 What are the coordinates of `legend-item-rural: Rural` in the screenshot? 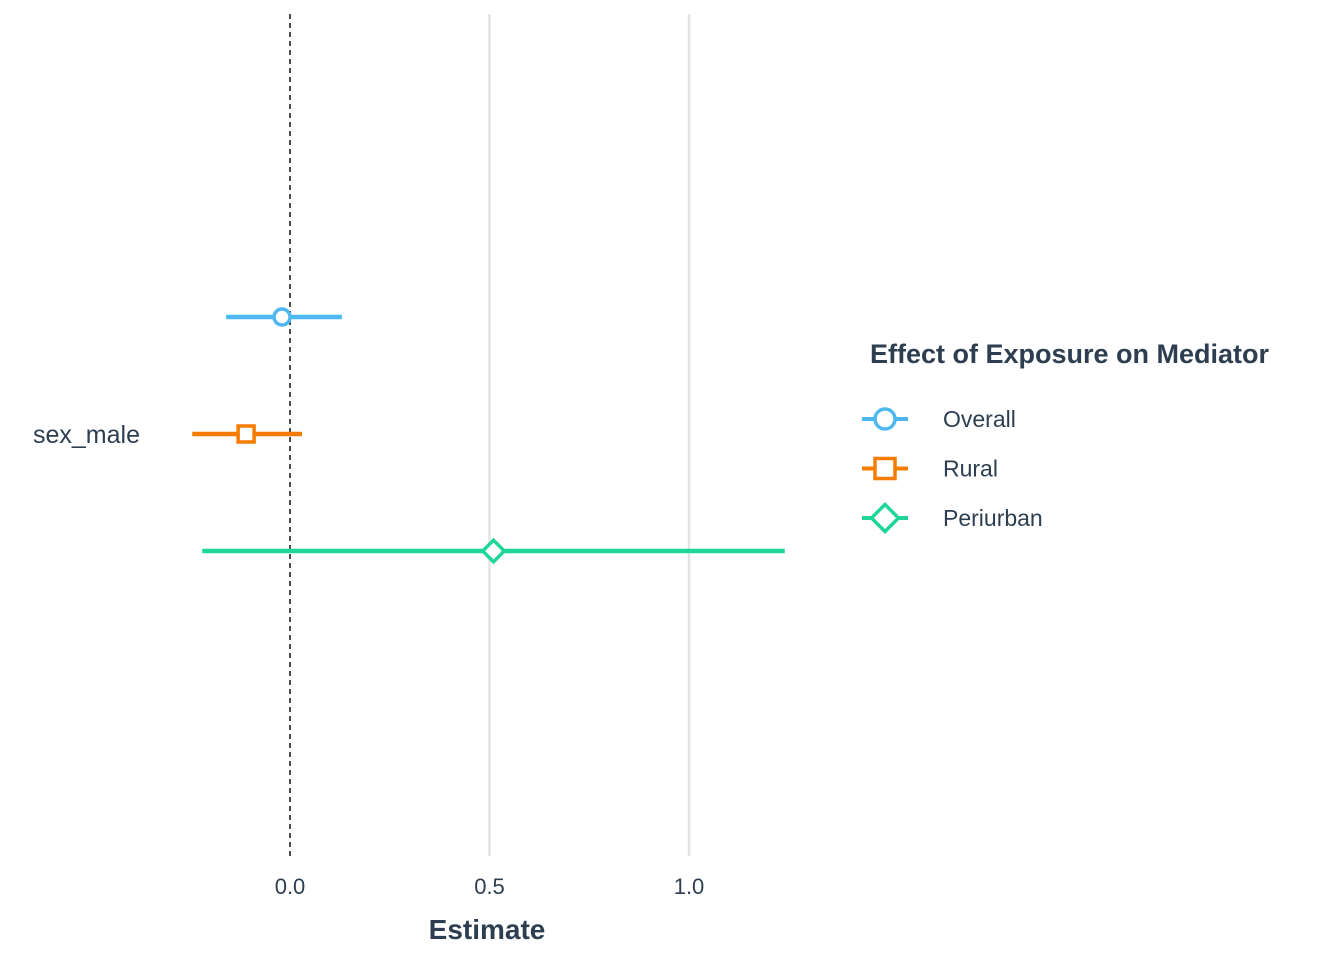 It's located at (930, 469).